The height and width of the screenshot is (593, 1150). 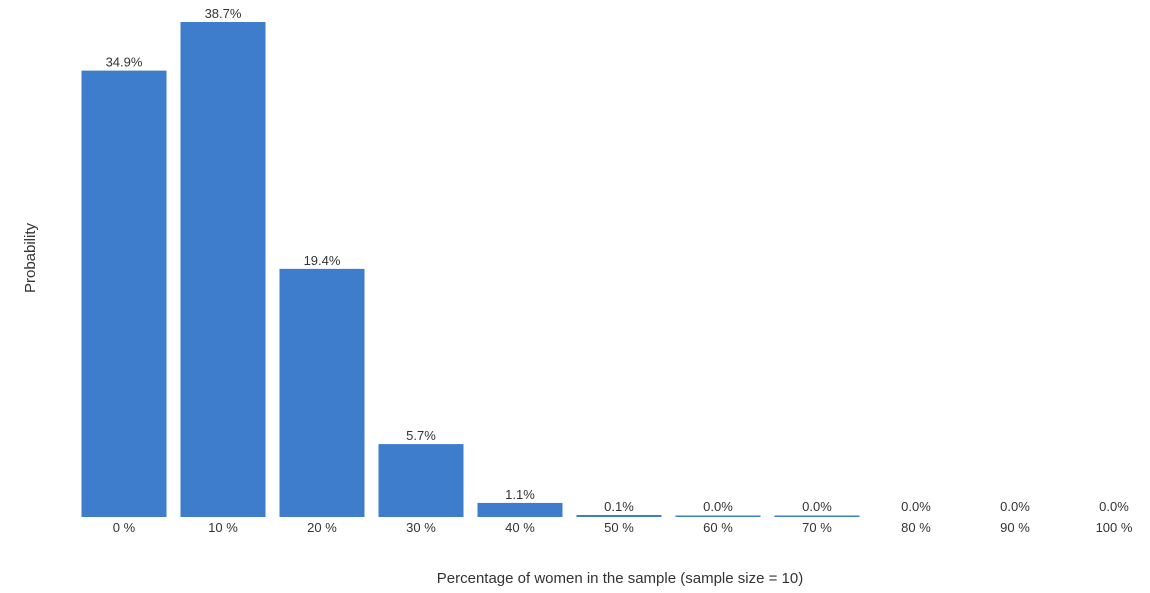 I want to click on data-label-7: 0.0%, so click(x=817, y=506).